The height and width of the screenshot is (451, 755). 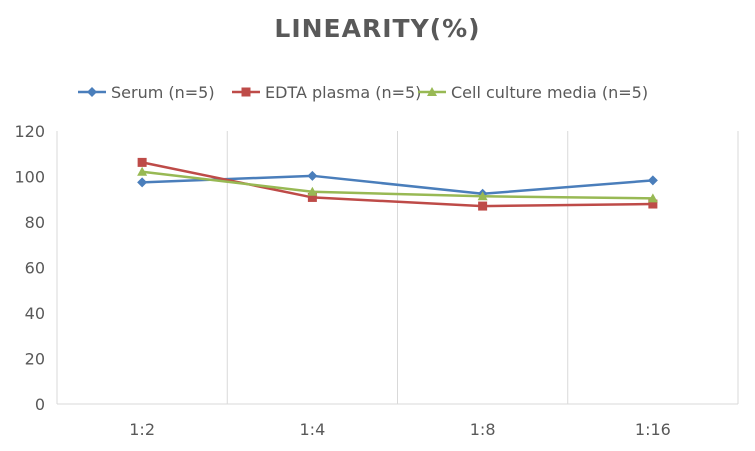 I want to click on series-edta, so click(x=397, y=184).